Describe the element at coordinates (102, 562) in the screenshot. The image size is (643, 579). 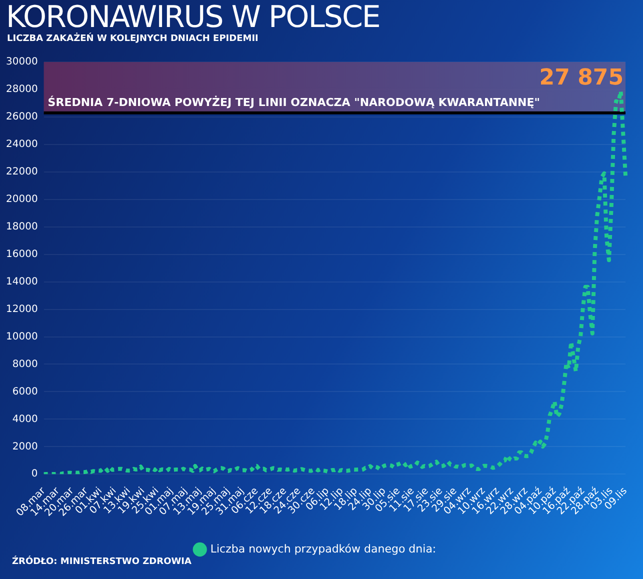
I see `text: ŹRÓDŁO: MINISTERSTWO ZDROWIA` at that location.